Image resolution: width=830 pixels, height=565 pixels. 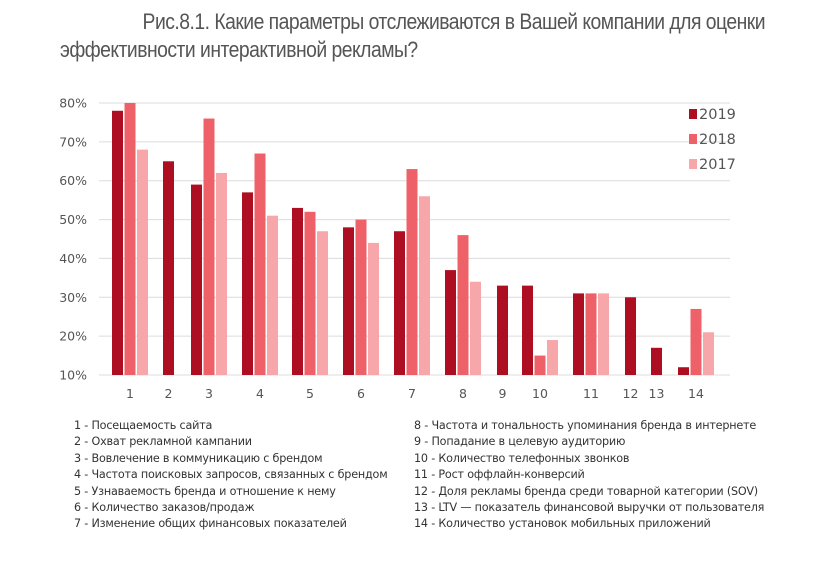 What do you see at coordinates (463, 393) in the screenshot?
I see `x-tick-label: 8` at bounding box center [463, 393].